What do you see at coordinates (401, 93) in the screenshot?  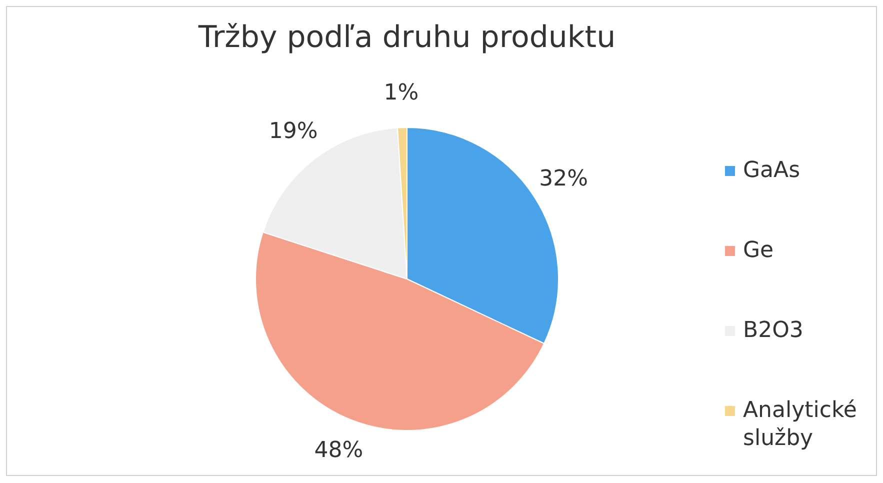 I see `data-label: 1%` at bounding box center [401, 93].